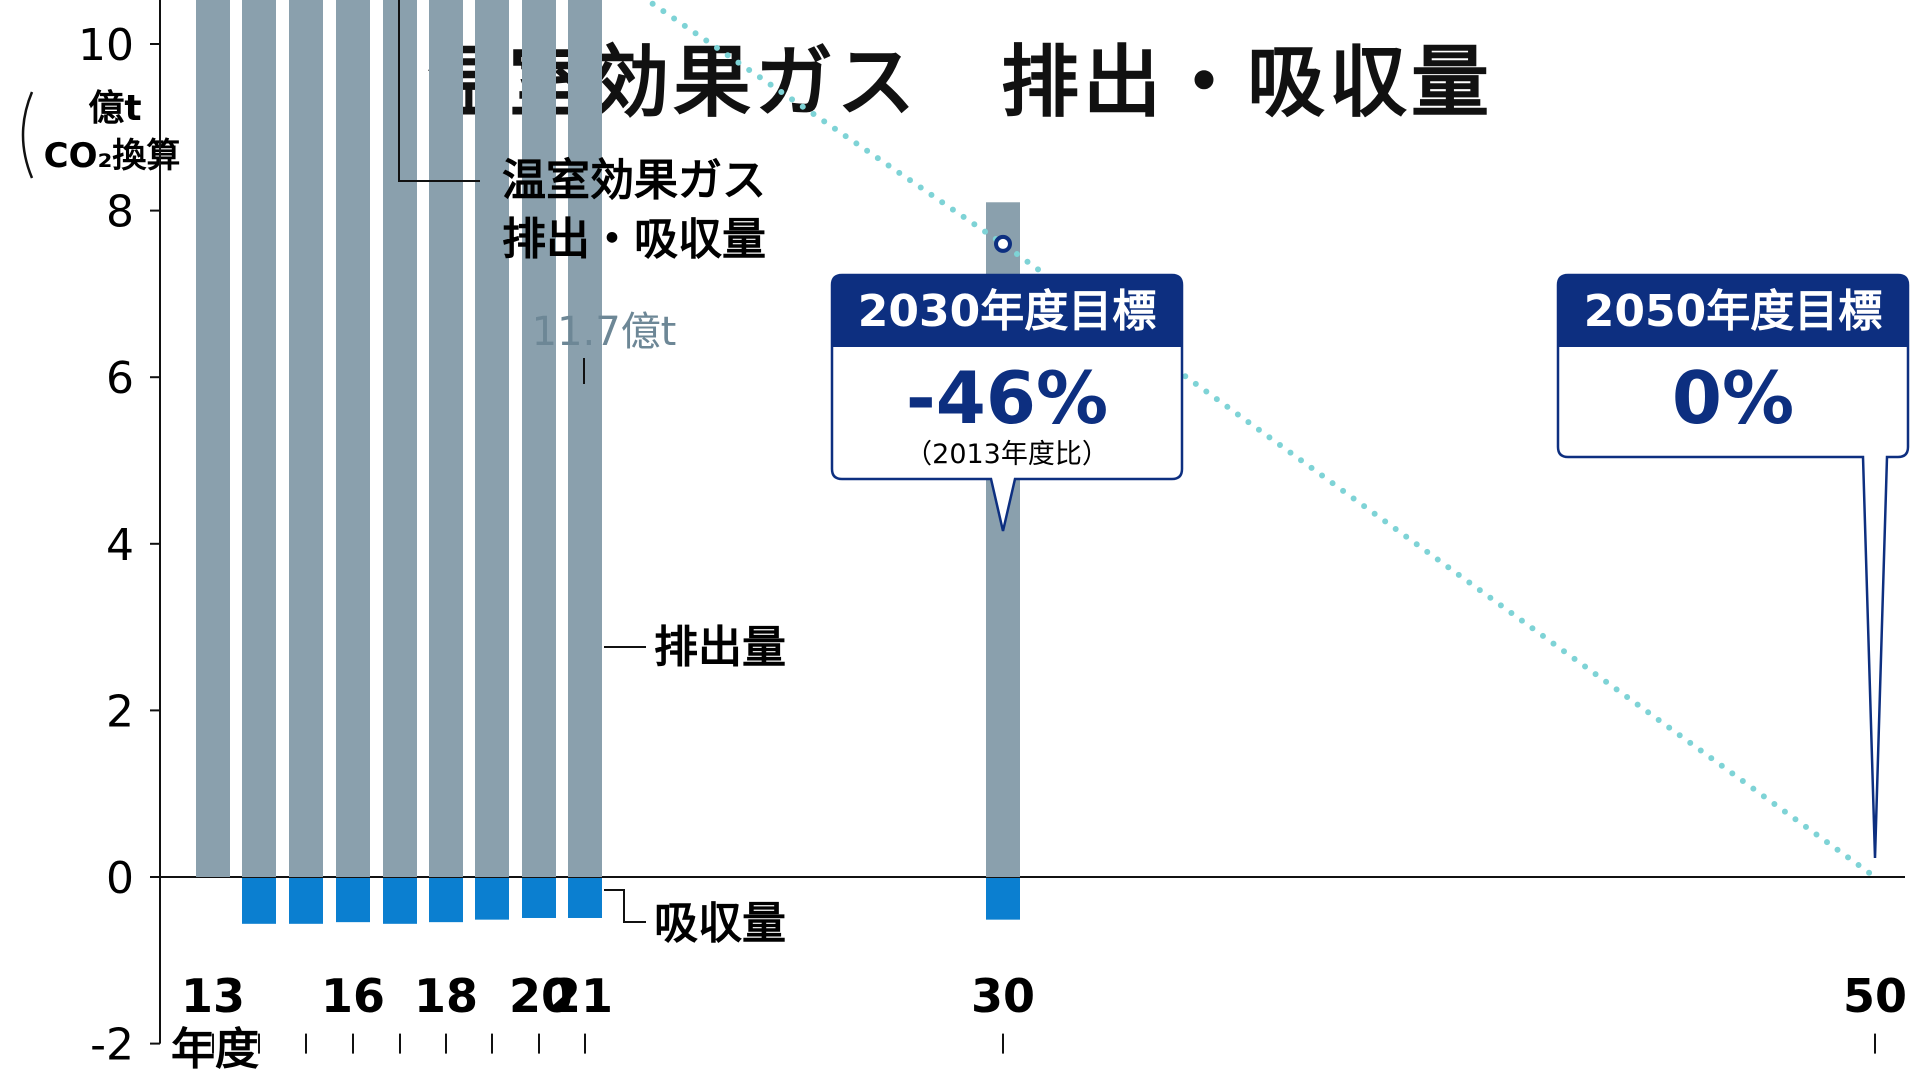 The width and height of the screenshot is (1920, 1081). What do you see at coordinates (634, 180) in the screenshot?
I see `net-line-label-1: 温室効果ガス` at bounding box center [634, 180].